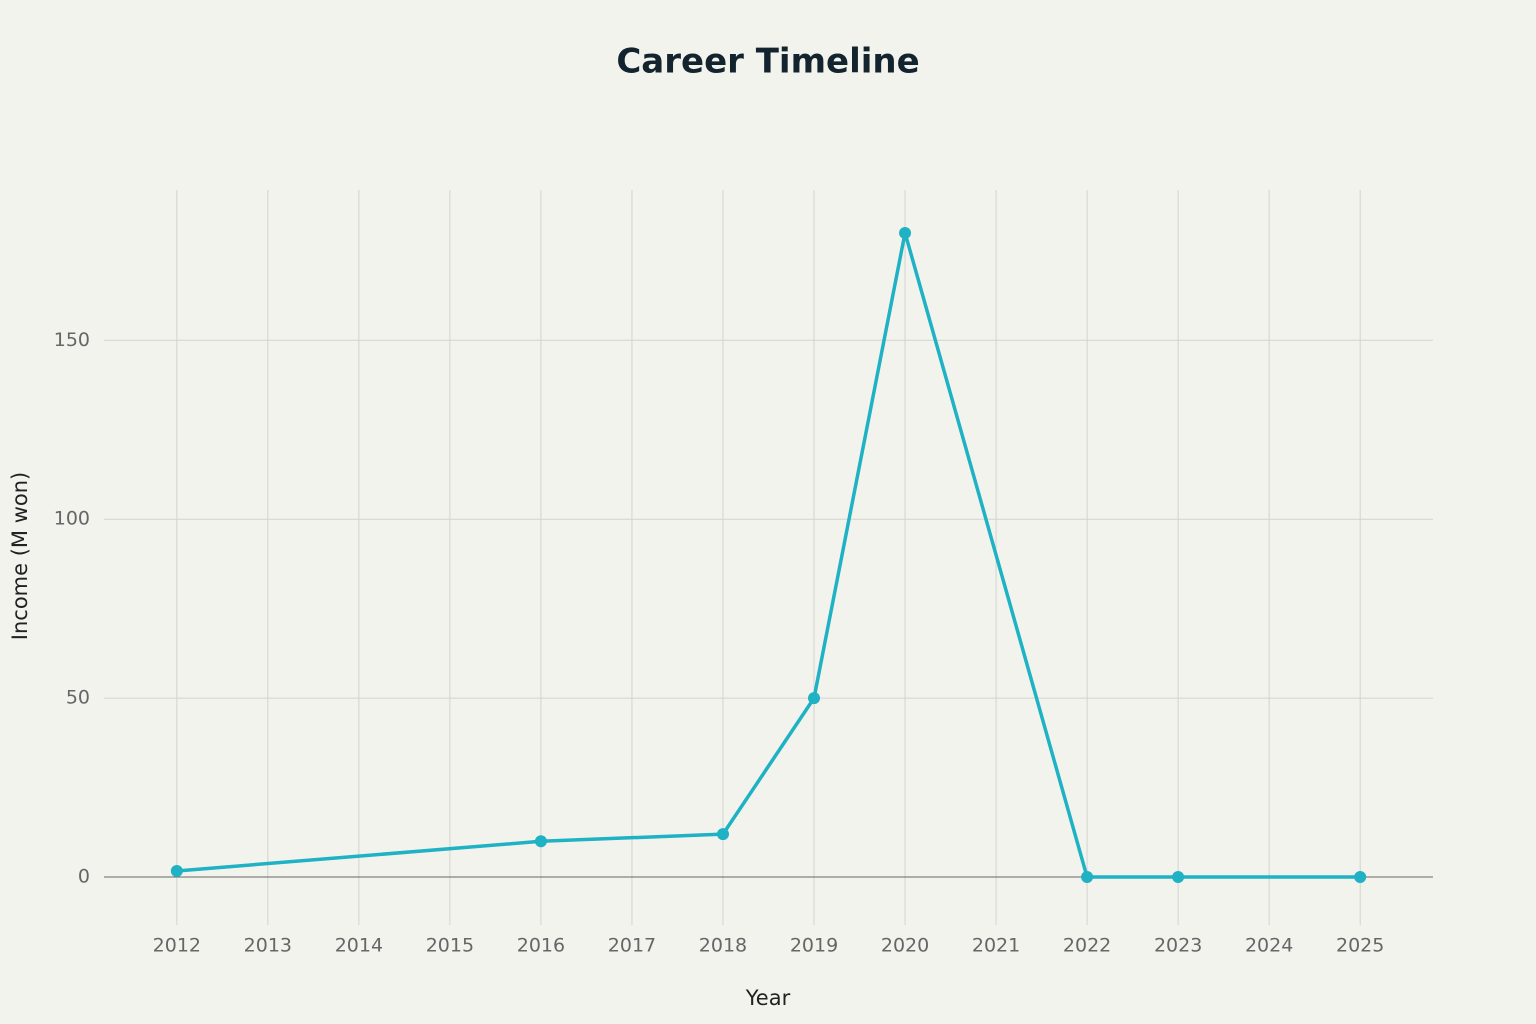  What do you see at coordinates (632, 946) in the screenshot?
I see `x-tick-label: 2017` at bounding box center [632, 946].